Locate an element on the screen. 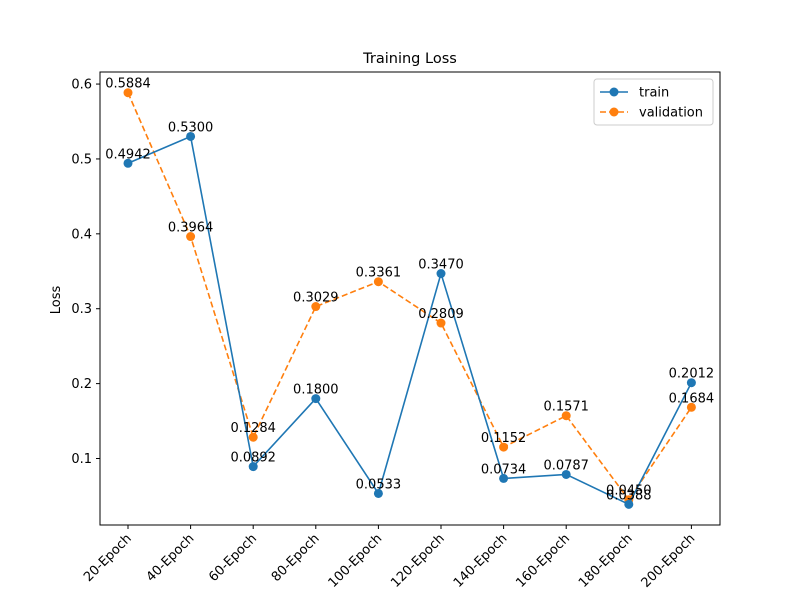 This screenshot has height=600, width=800. data-label-validation: 0.1571 is located at coordinates (566, 407).